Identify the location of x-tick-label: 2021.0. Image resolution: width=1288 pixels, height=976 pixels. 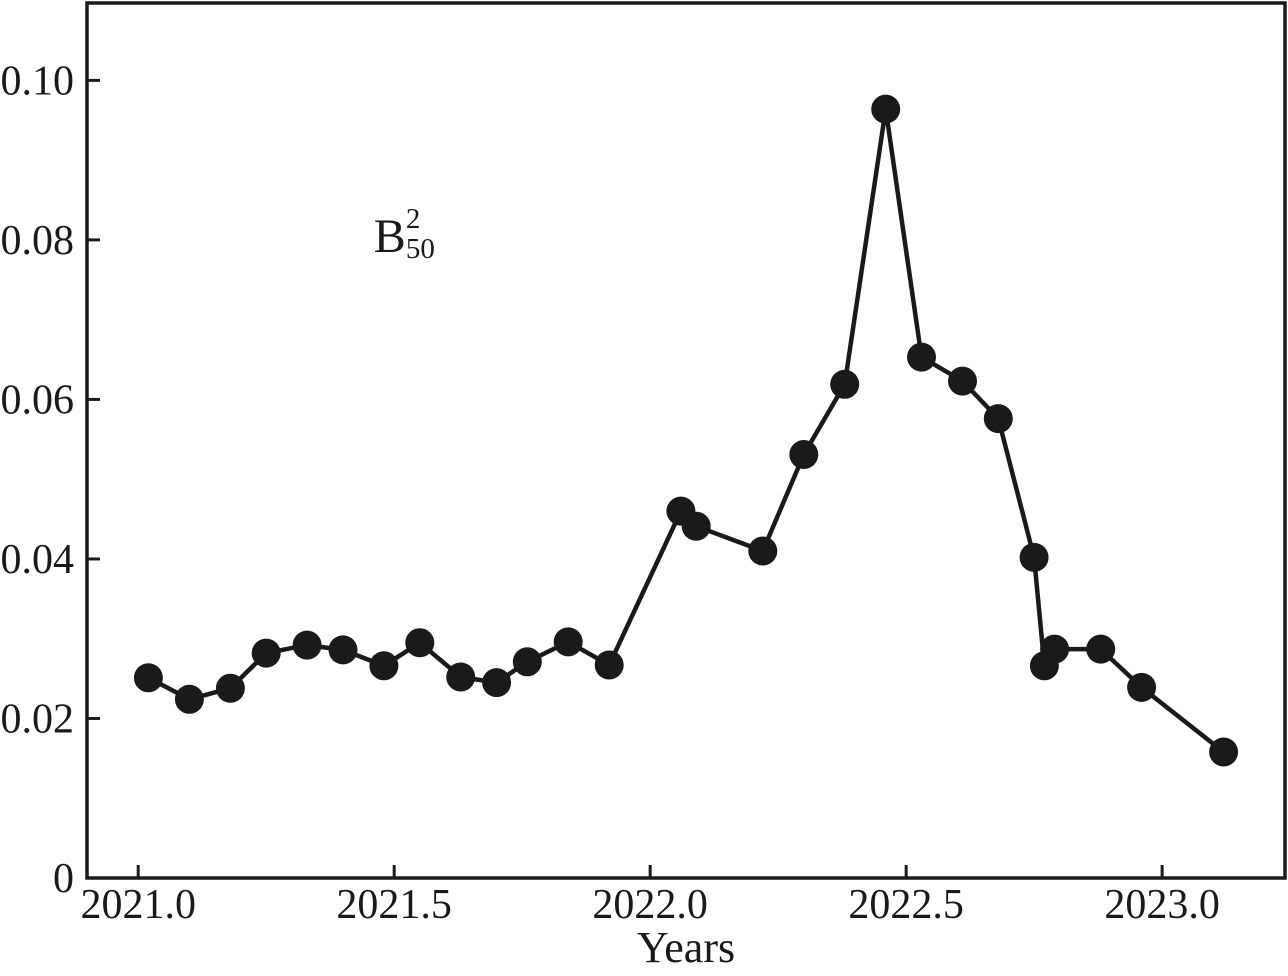
(138, 905).